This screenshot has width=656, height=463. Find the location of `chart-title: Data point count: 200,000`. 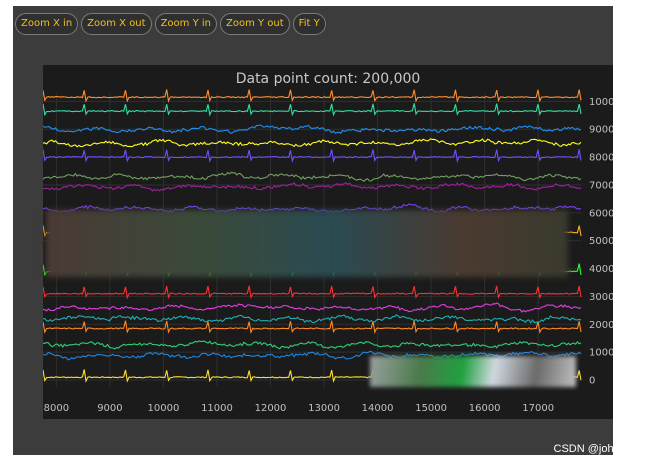

chart-title: Data point count: 200,000 is located at coordinates (328, 79).